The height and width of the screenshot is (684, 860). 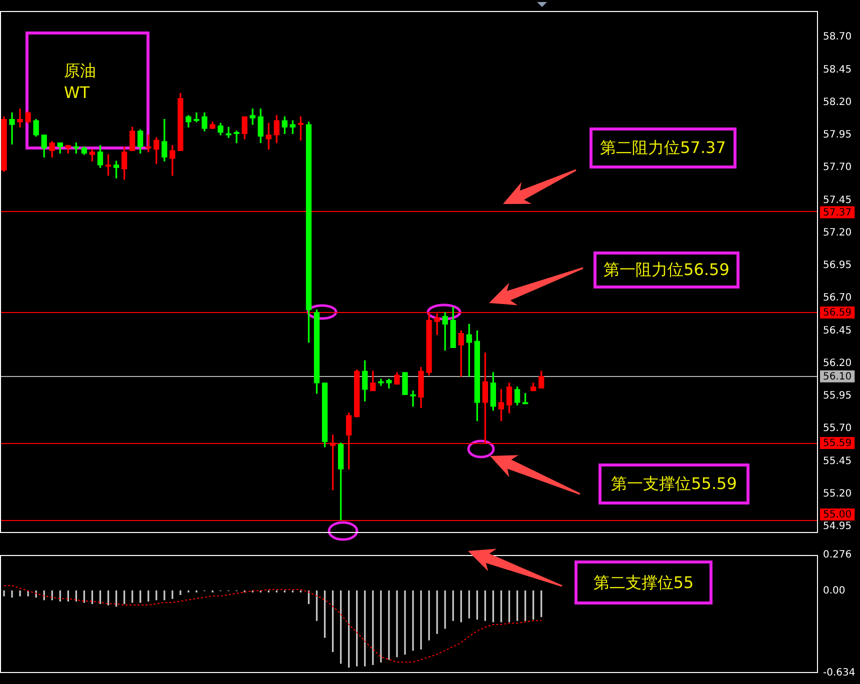 What do you see at coordinates (837, 313) in the screenshot?
I see `ref-line-label: 56.59` at bounding box center [837, 313].